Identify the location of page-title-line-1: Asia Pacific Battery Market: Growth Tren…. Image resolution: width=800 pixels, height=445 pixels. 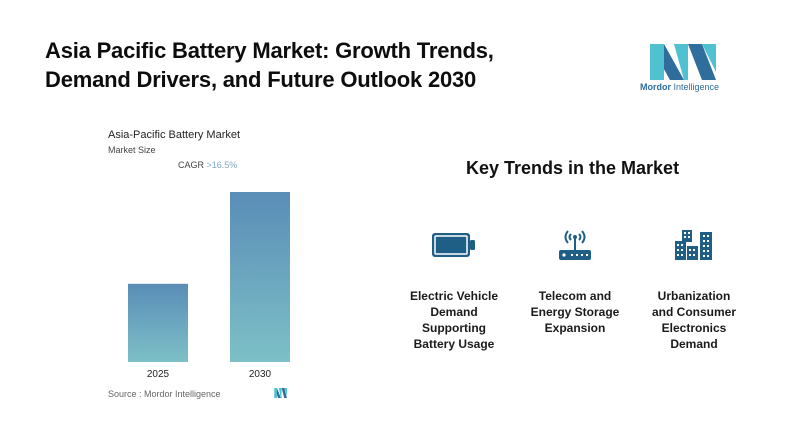
(269, 50).